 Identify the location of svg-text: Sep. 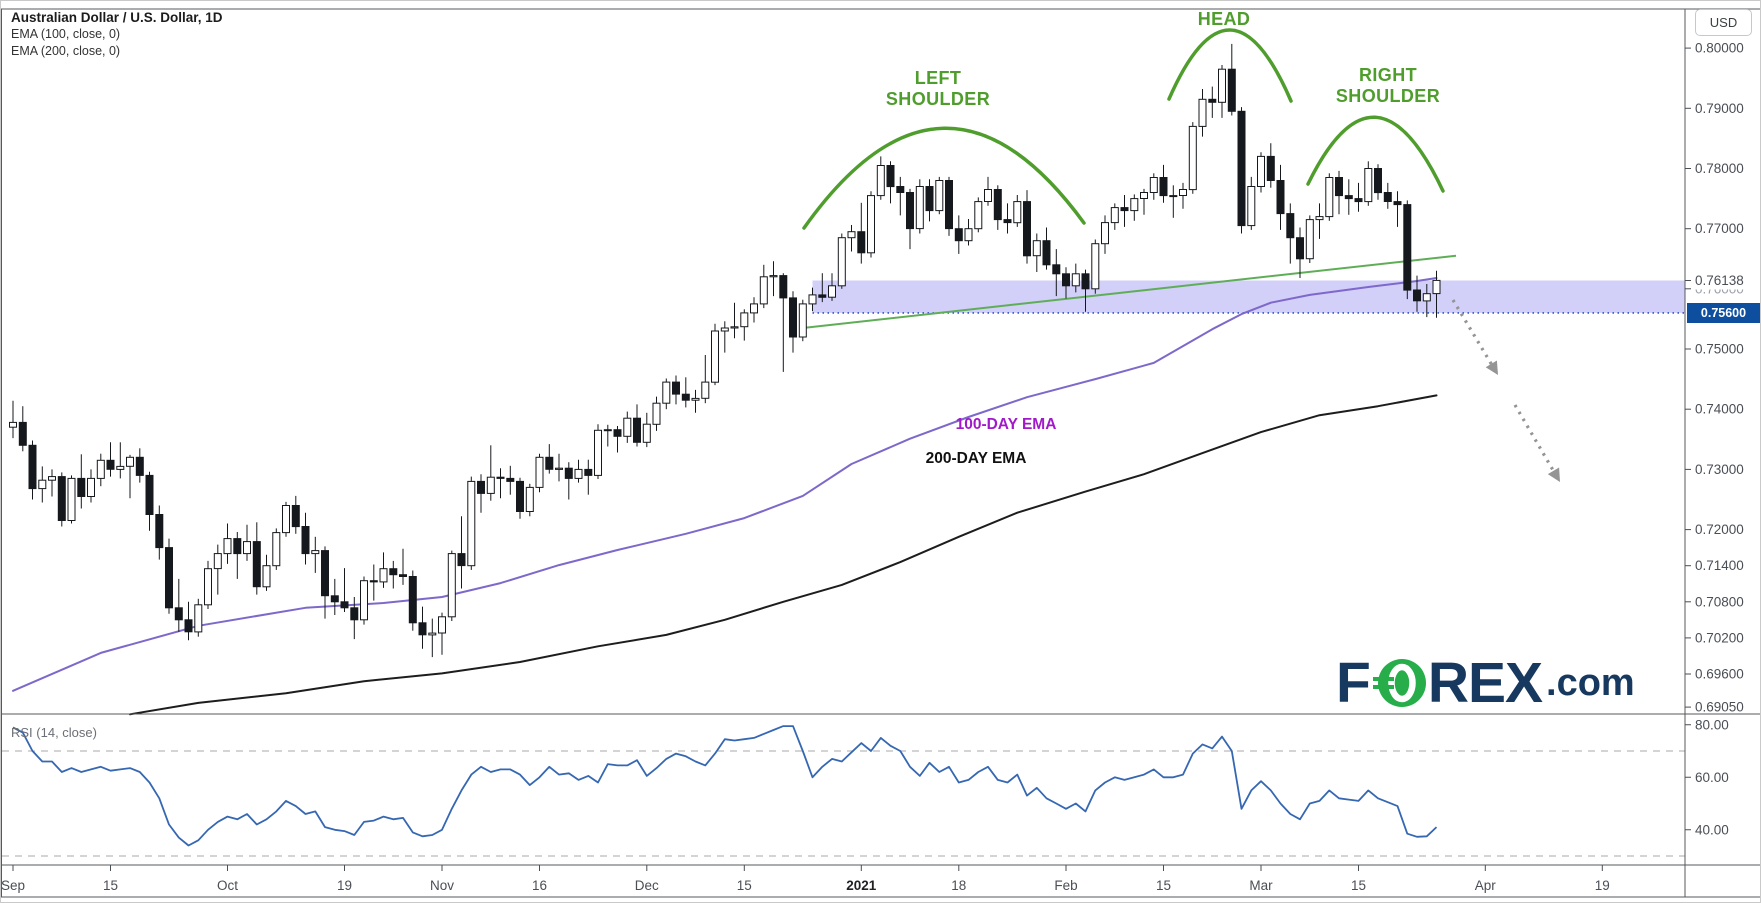
(13, 885).